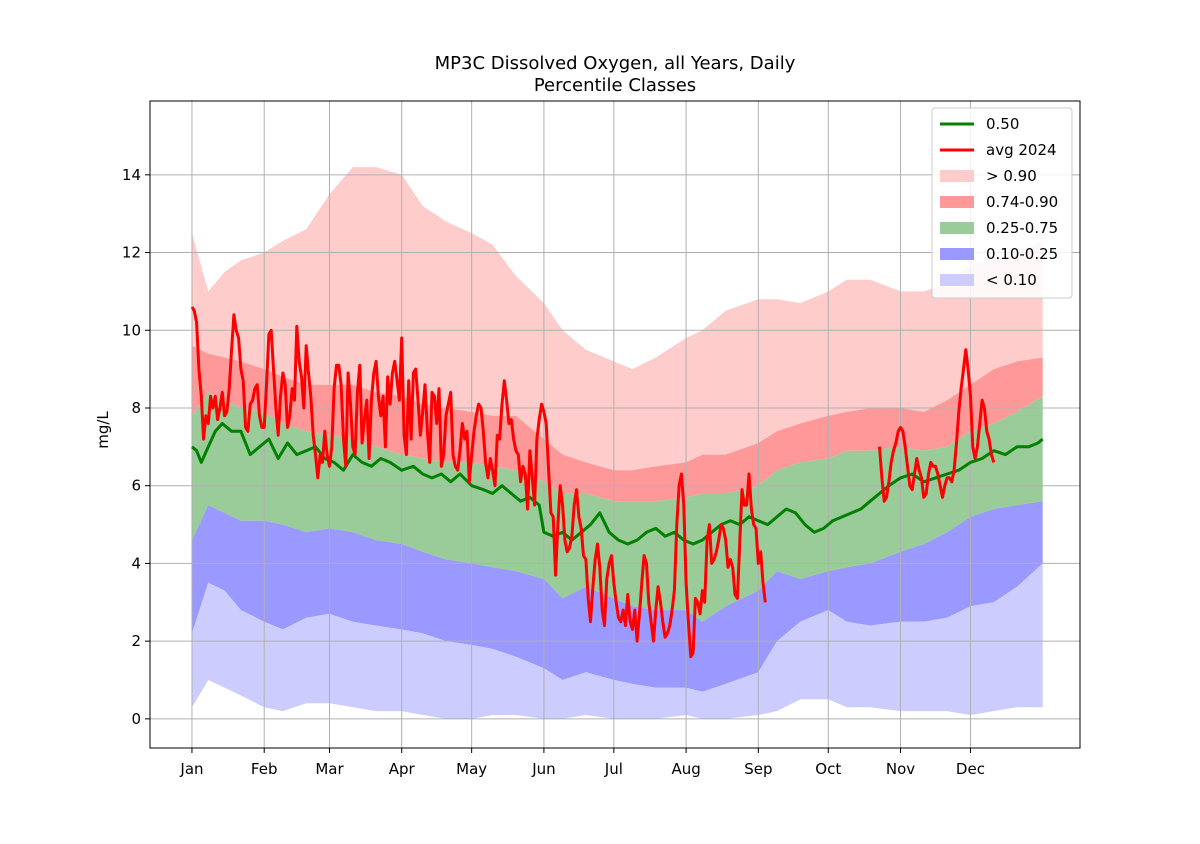 The image size is (1200, 844). I want to click on x-tick-label: Jul, so click(613, 769).